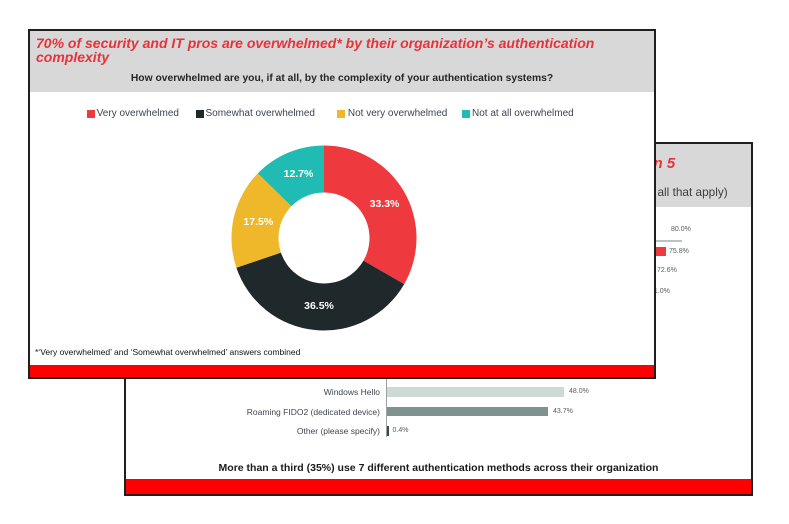 This screenshot has height=524, width=789. Describe the element at coordinates (319, 306) in the screenshot. I see `svg-text: 36.5%` at that location.